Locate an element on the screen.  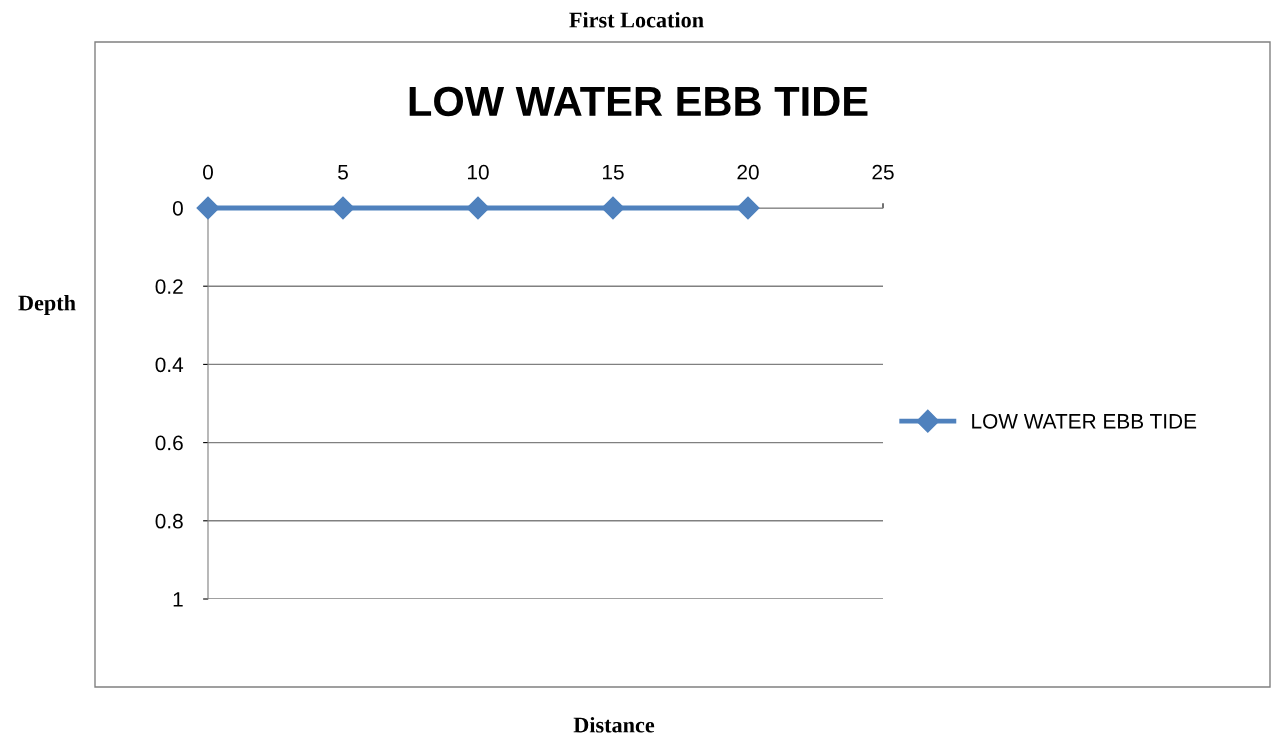
x-tick-label: 25 is located at coordinates (883, 172).